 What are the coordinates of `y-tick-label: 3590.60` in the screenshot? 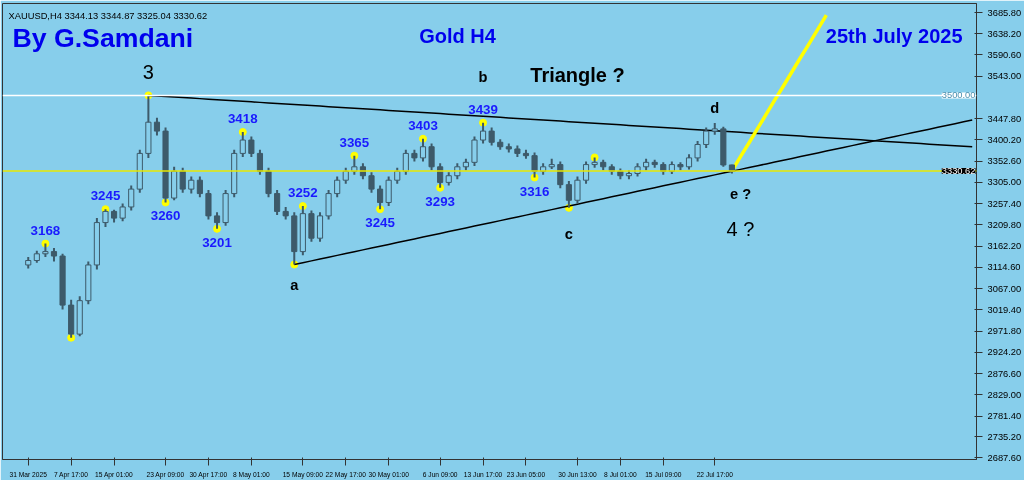 It's located at (1004, 54).